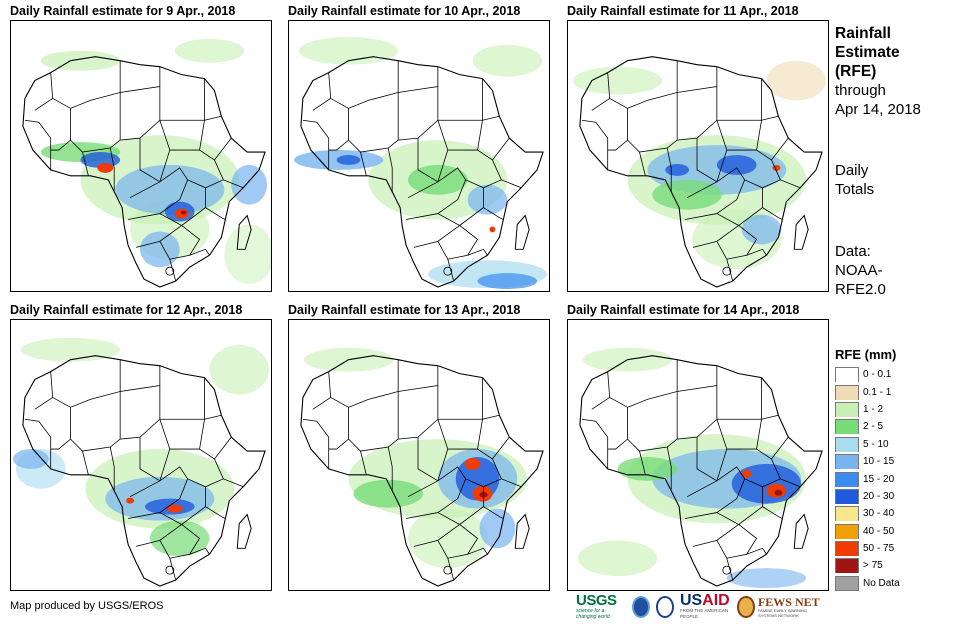  I want to click on map-panel-apr9: Daily Rainfall estimate for 9 Apr., 2018, so click(145, 149).